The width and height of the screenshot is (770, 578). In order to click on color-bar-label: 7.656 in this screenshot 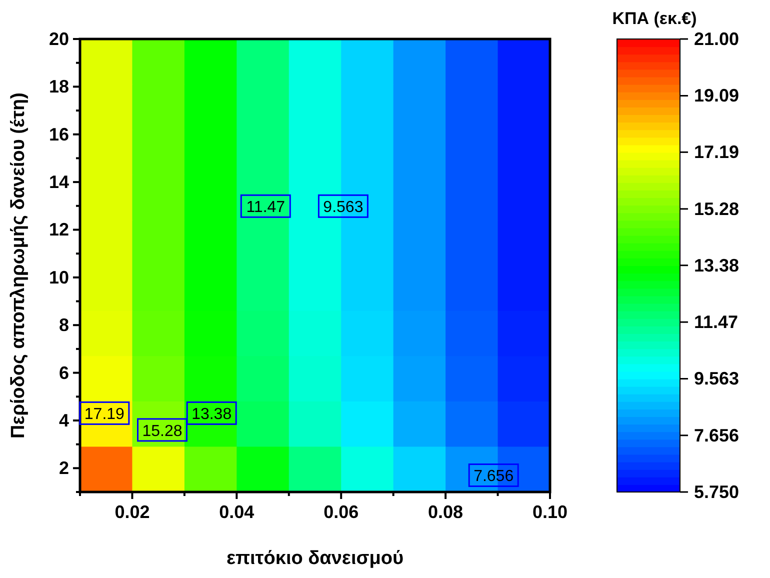, I will do `click(717, 435)`.